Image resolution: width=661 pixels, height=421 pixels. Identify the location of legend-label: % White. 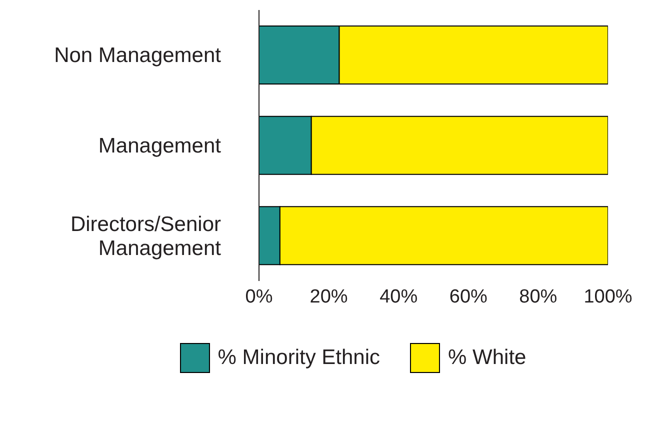
(487, 358).